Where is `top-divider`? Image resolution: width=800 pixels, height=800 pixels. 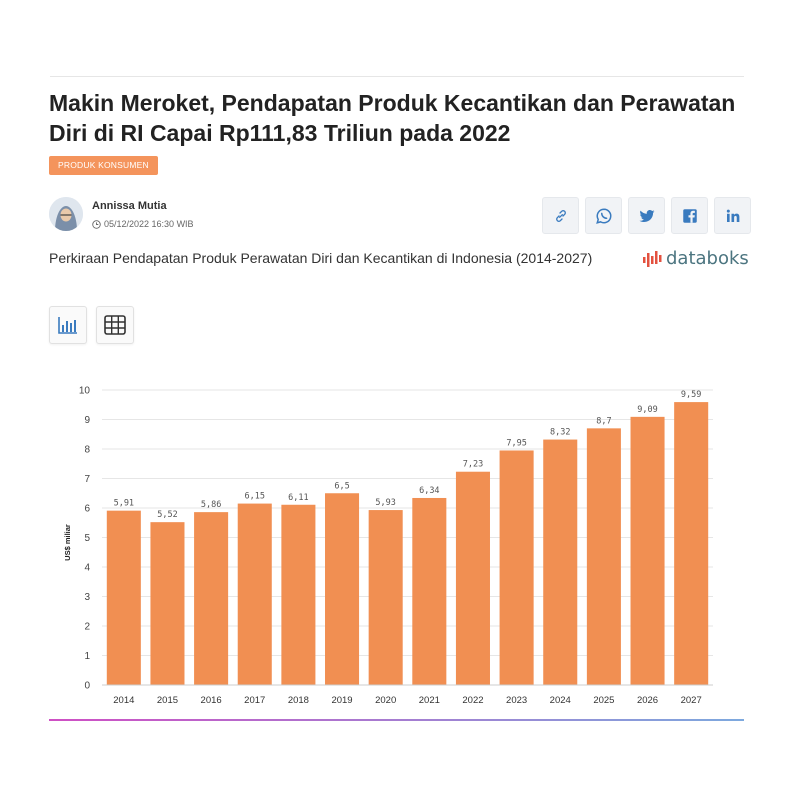 top-divider is located at coordinates (397, 76).